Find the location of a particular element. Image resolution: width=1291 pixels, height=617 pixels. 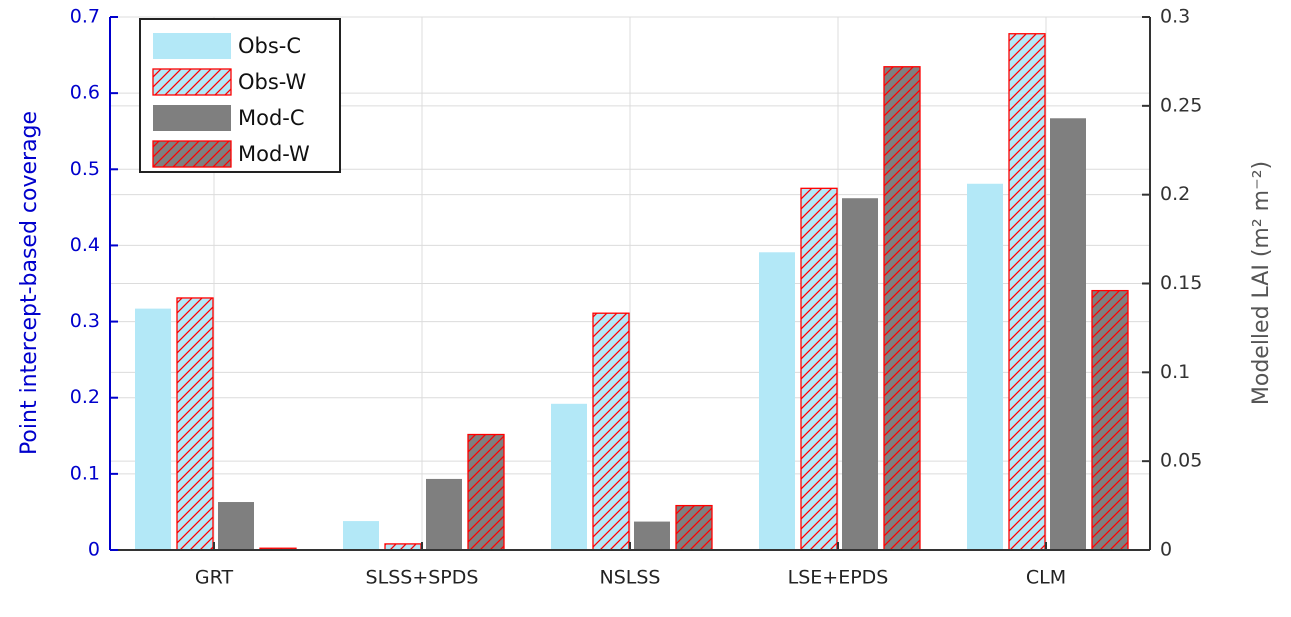

legend-label: Obs-W is located at coordinates (272, 82).